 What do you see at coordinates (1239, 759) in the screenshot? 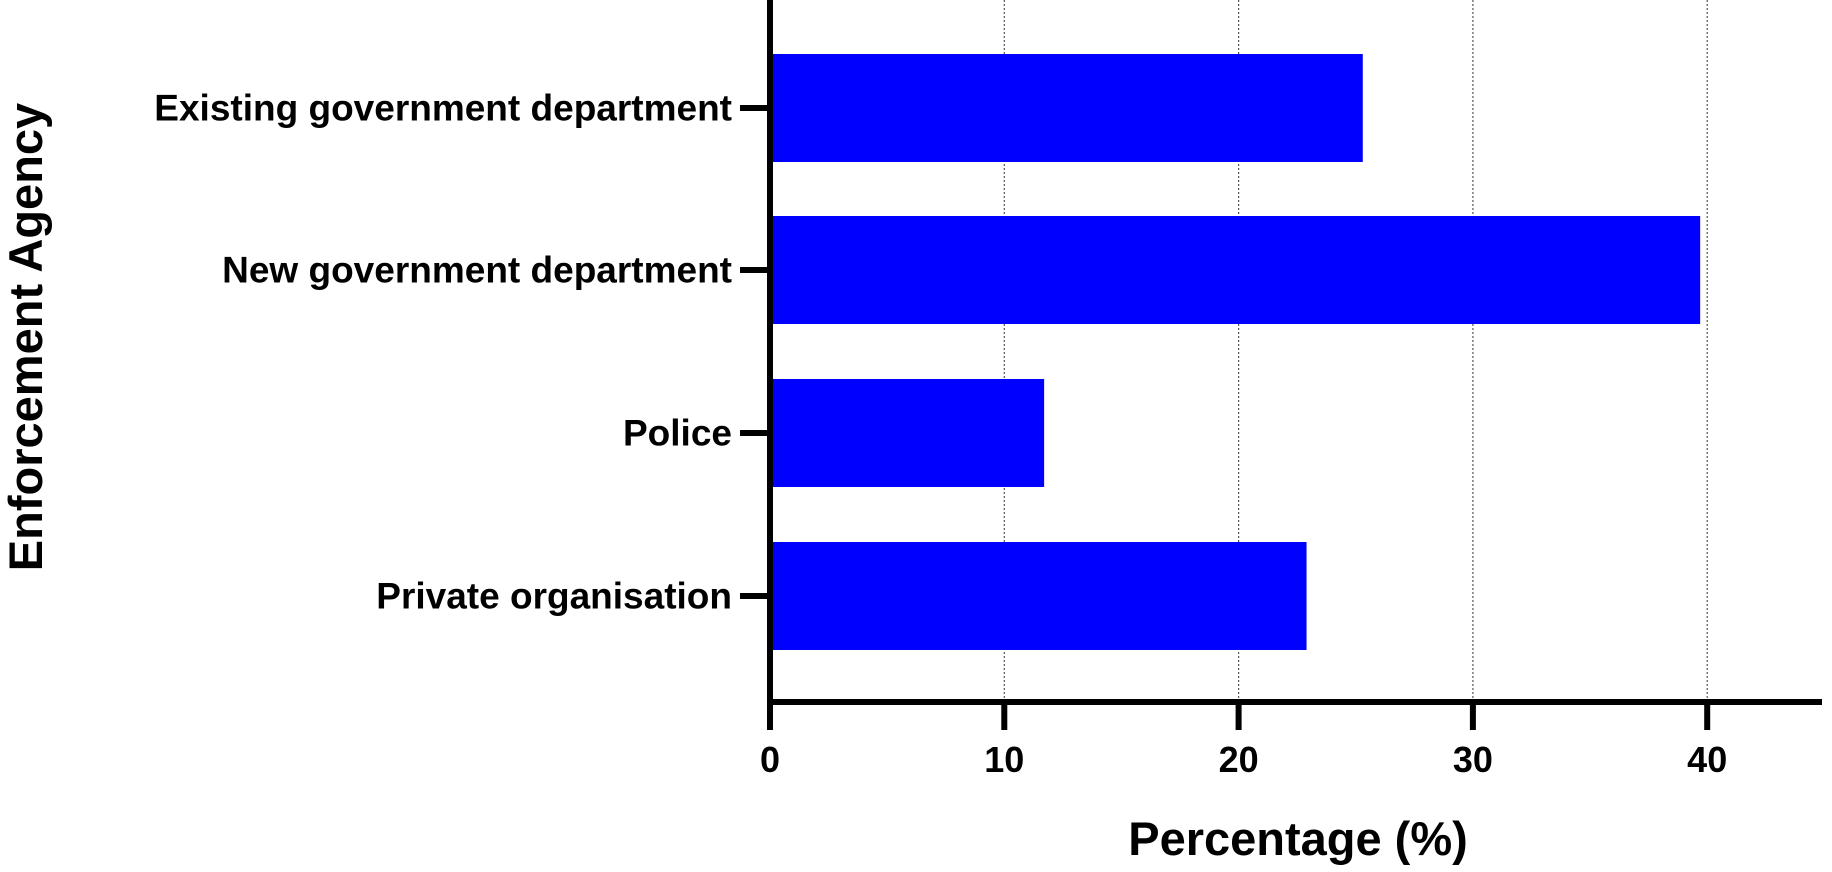
I see `x-tick-label: 20` at bounding box center [1239, 759].